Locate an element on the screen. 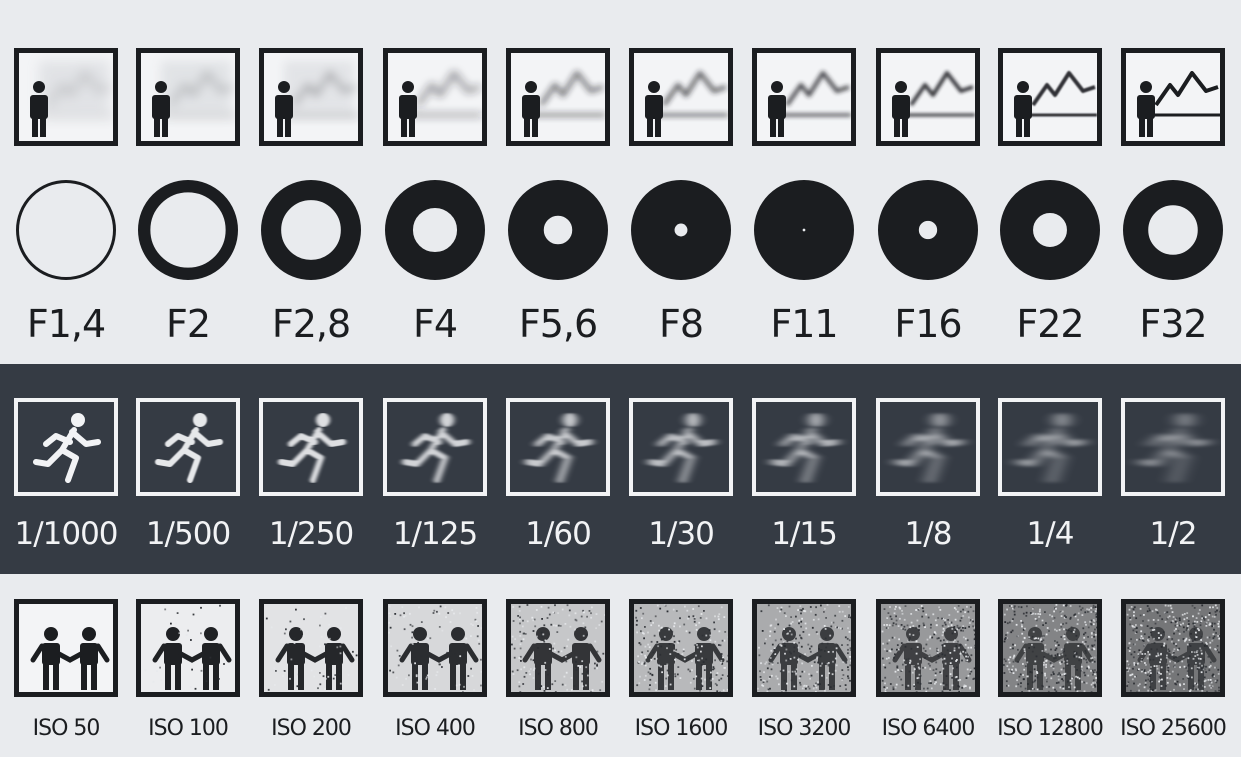  f-number-label: F2,8 is located at coordinates (311, 324).